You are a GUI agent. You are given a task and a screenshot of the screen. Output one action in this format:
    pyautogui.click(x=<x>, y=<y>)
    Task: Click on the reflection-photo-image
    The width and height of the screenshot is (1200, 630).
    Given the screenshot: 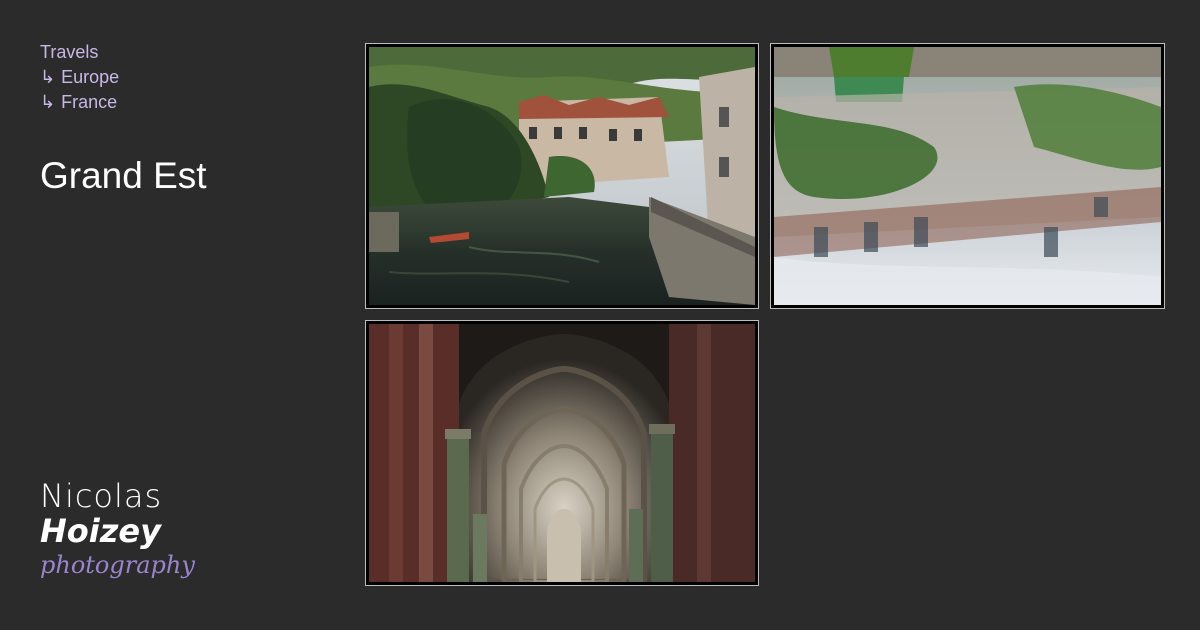 What is the action you would take?
    pyautogui.click(x=967, y=176)
    